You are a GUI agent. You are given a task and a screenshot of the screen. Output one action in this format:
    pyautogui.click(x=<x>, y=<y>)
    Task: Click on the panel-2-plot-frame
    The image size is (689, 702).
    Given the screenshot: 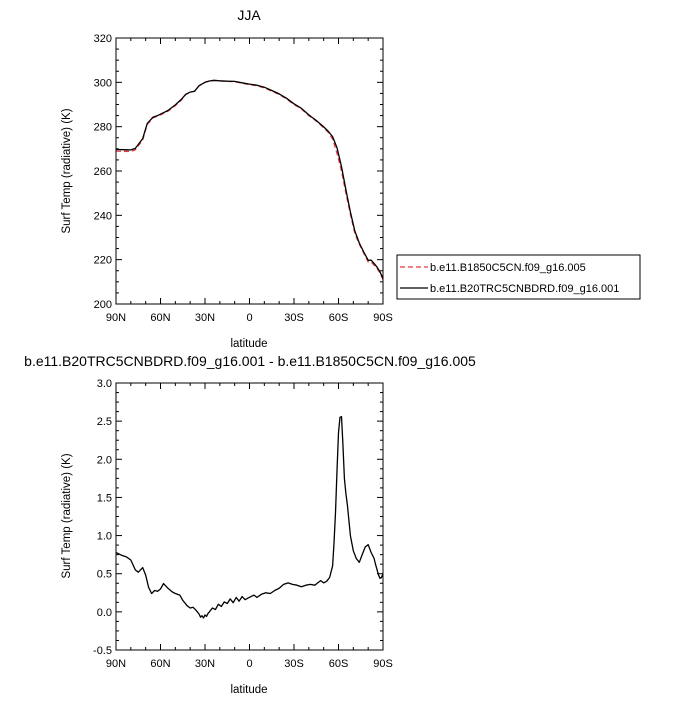 What is the action you would take?
    pyautogui.click(x=249, y=516)
    